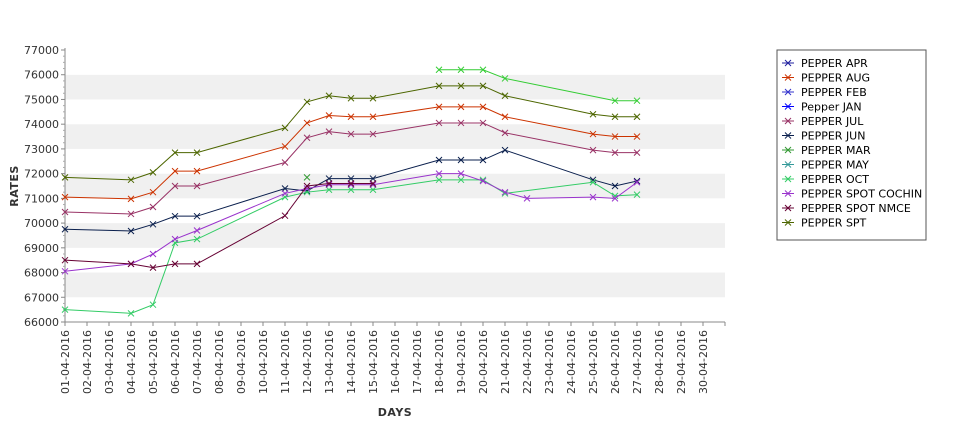 The height and width of the screenshot is (429, 975). Describe the element at coordinates (351, 362) in the screenshot. I see `x-tick-label: 14-04-2016` at that location.